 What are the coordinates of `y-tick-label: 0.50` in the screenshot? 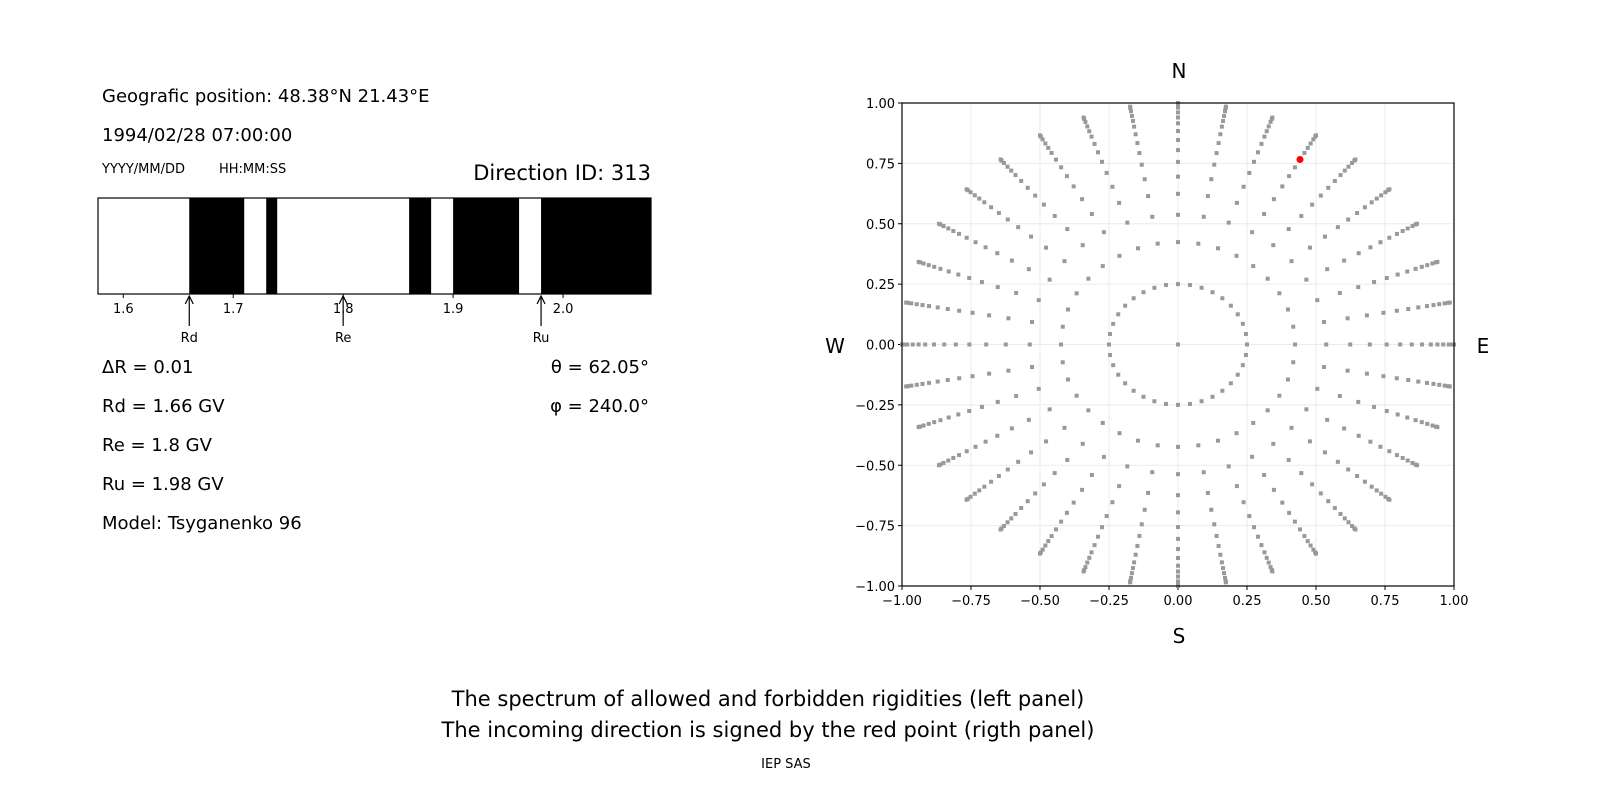 It's located at (880, 225).